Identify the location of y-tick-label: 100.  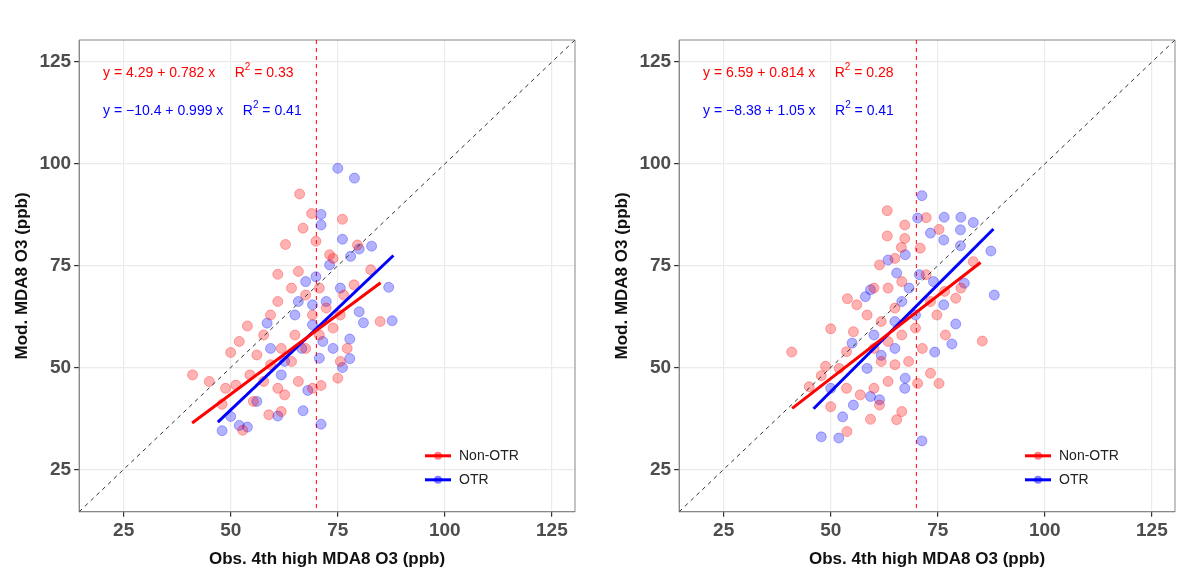
(655, 163).